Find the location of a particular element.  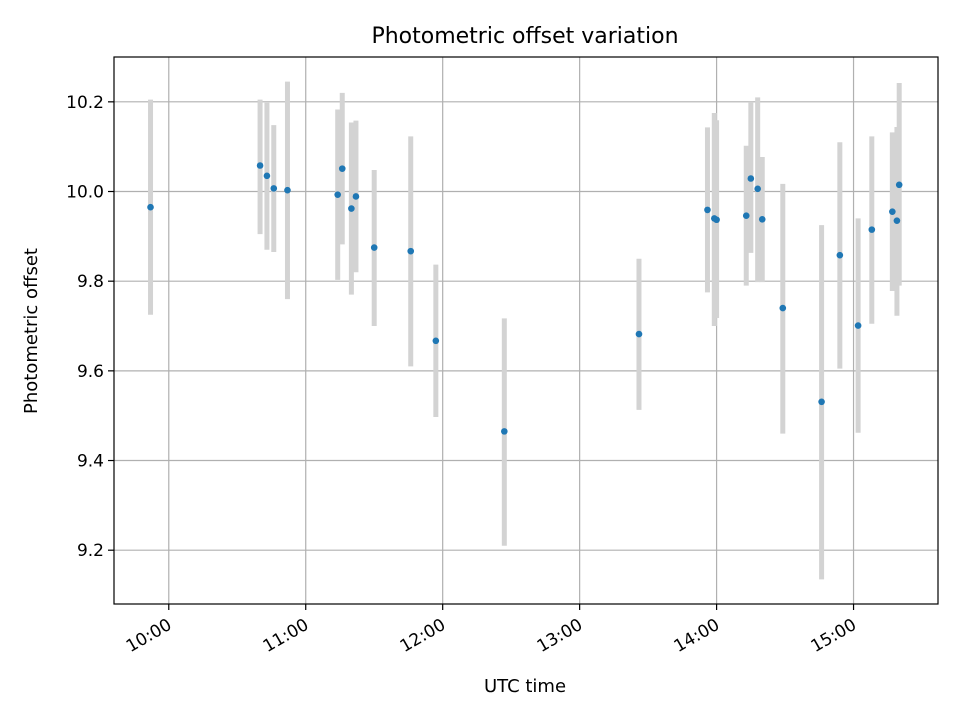

y-tick-label: 9.4 is located at coordinates (90, 462).